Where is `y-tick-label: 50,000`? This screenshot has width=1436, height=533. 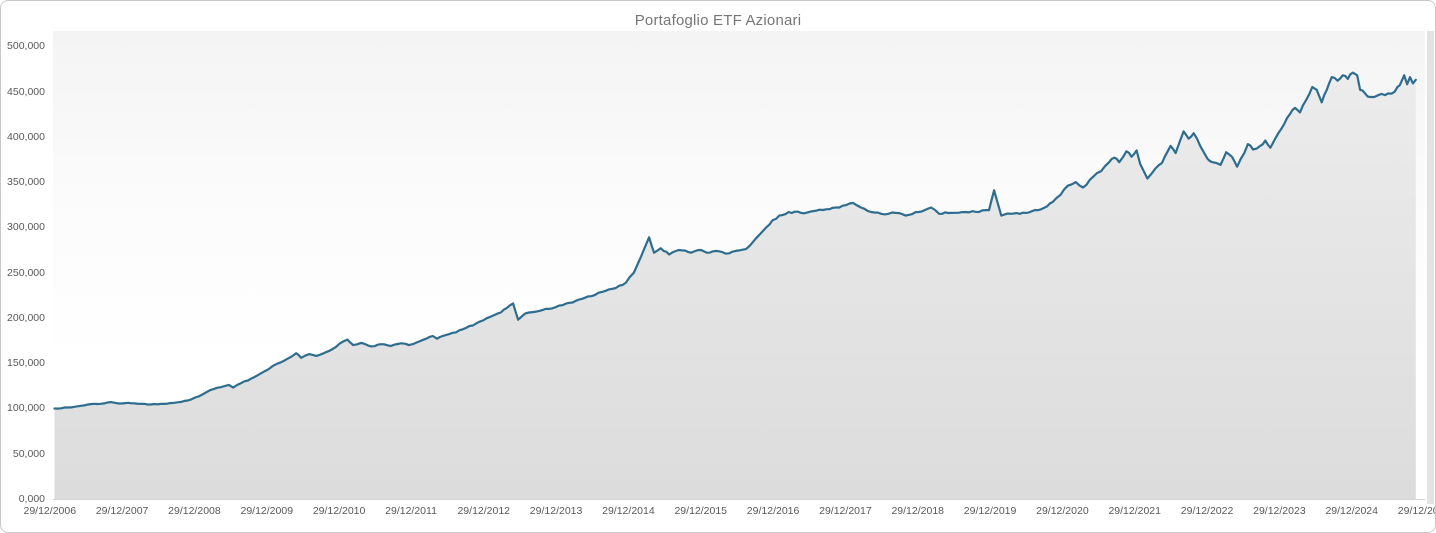
y-tick-label: 50,000 is located at coordinates (28, 453).